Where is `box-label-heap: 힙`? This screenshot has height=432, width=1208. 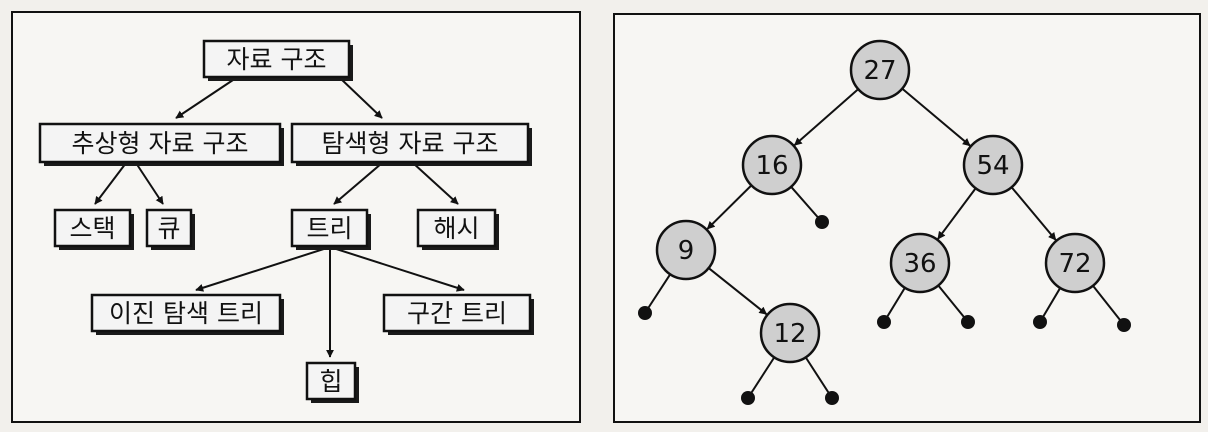 box-label-heap: 힙 is located at coordinates (330, 381).